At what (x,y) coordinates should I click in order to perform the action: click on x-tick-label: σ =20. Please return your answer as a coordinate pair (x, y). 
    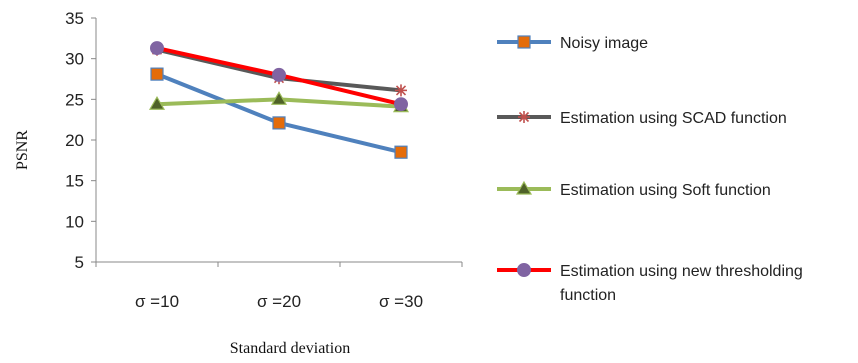
    Looking at the image, I should click on (279, 301).